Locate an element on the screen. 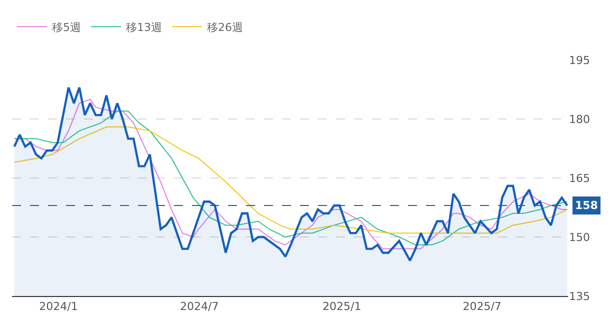 The height and width of the screenshot is (325, 610). x-tick-label: 2025/1 is located at coordinates (342, 307).